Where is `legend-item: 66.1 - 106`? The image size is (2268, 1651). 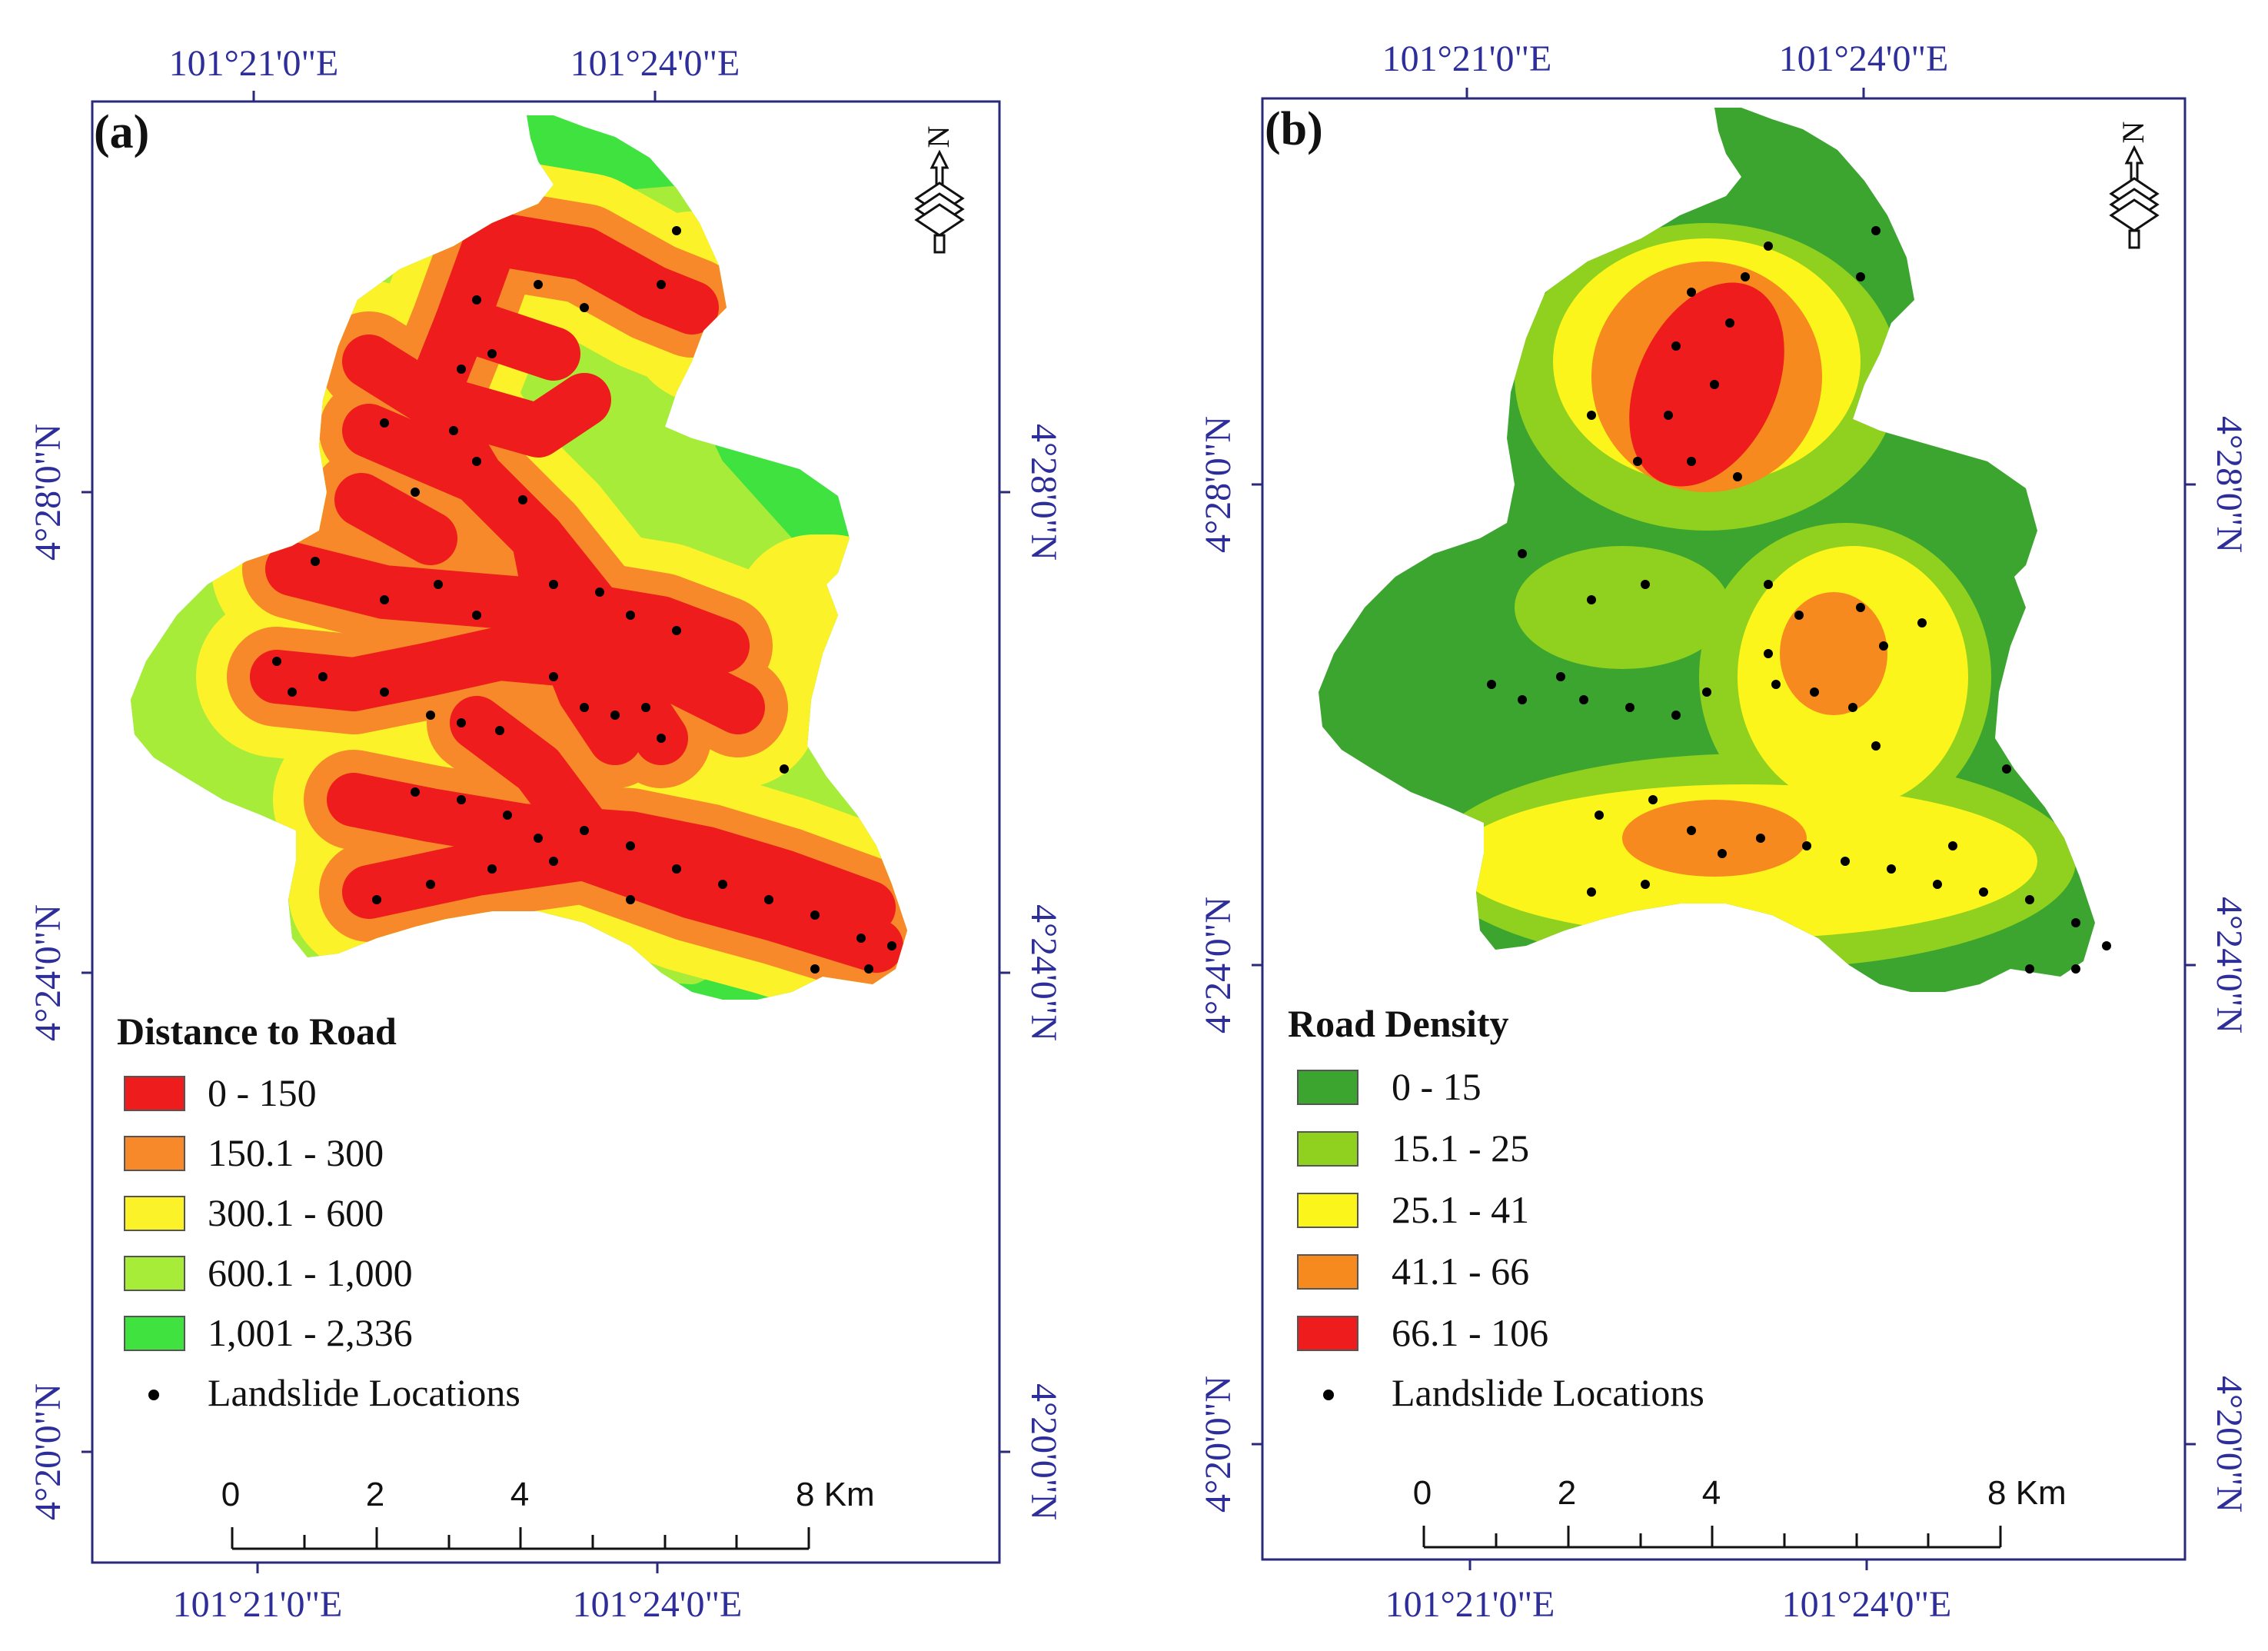
legend-item: 66.1 - 106 is located at coordinates (1422, 1332).